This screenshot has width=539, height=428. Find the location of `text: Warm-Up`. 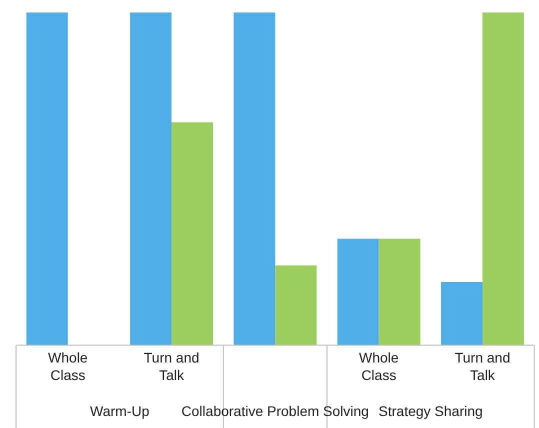

text: Warm-Up is located at coordinates (120, 411).